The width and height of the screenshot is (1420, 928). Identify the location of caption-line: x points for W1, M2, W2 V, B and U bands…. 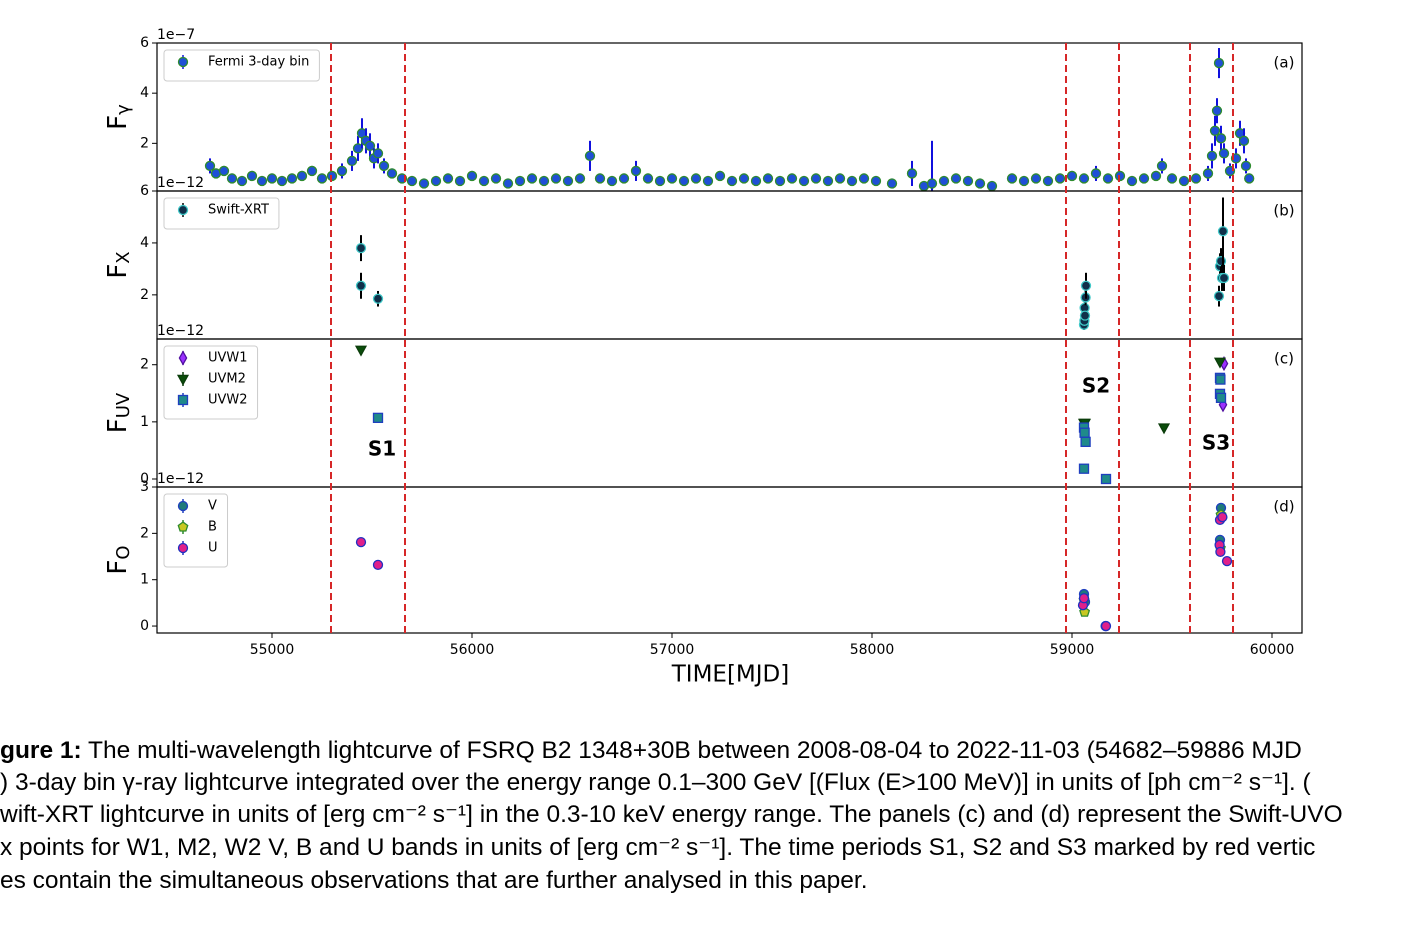
(658, 847).